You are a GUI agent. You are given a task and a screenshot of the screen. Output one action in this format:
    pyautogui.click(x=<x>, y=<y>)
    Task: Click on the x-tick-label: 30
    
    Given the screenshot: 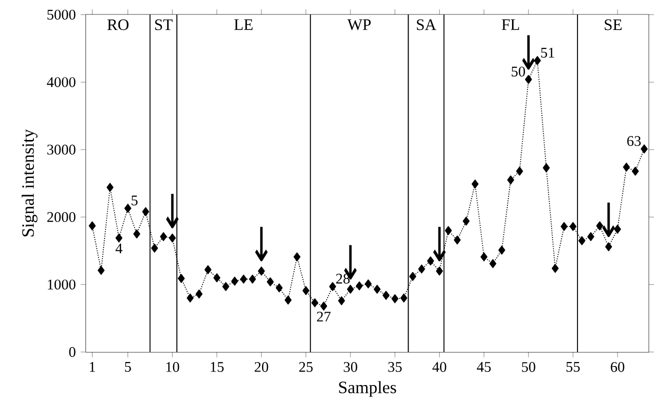 What is the action you would take?
    pyautogui.click(x=351, y=367)
    